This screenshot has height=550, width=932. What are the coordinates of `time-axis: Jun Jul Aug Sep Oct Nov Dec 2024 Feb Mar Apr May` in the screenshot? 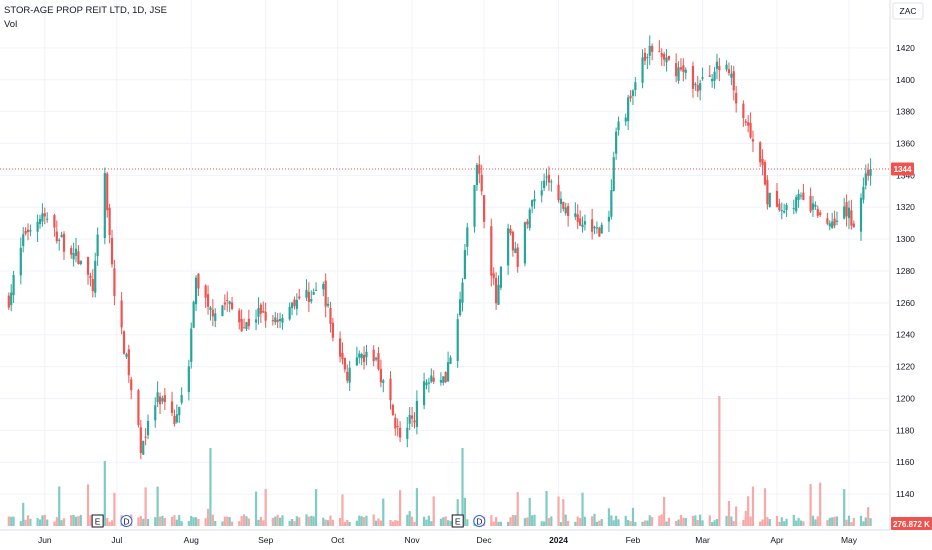 It's located at (448, 540).